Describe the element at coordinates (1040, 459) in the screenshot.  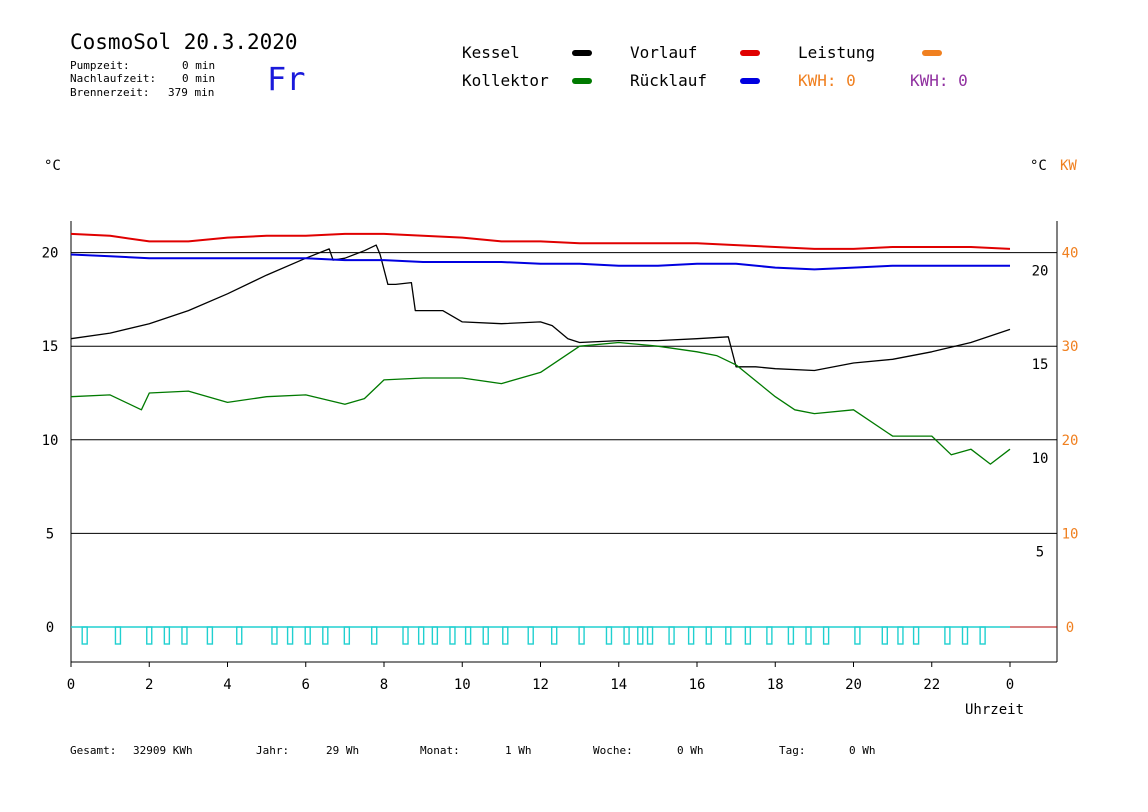
I see `y-tick-label-right: 10` at that location.